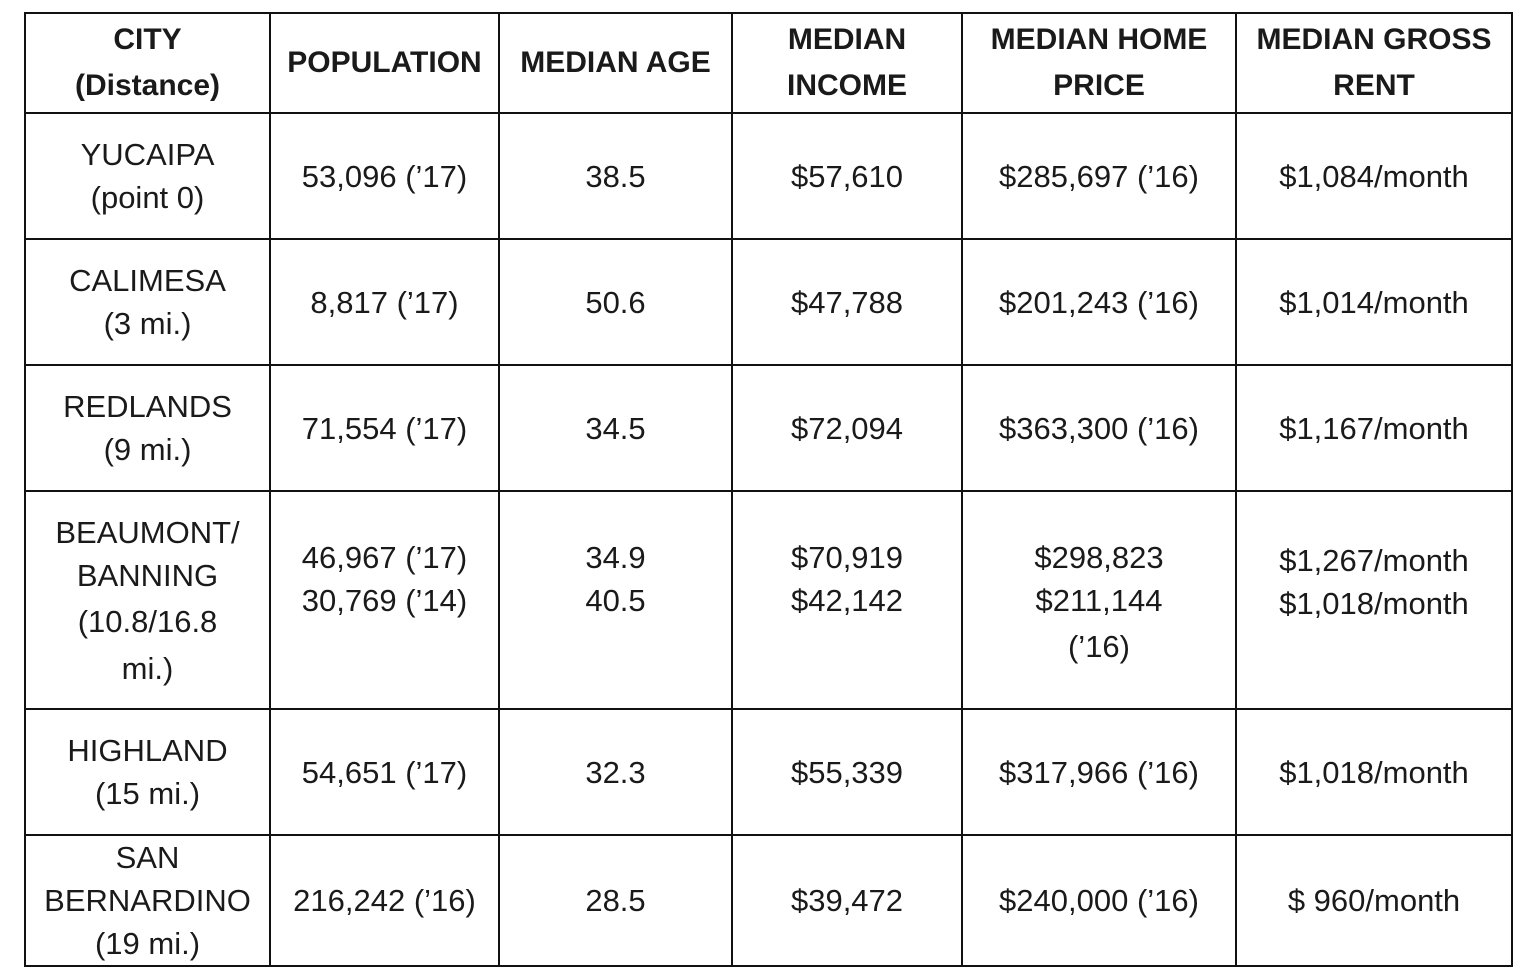 The height and width of the screenshot is (972, 1538). What do you see at coordinates (147, 154) in the screenshot?
I see `city-line: YUCAIPA` at bounding box center [147, 154].